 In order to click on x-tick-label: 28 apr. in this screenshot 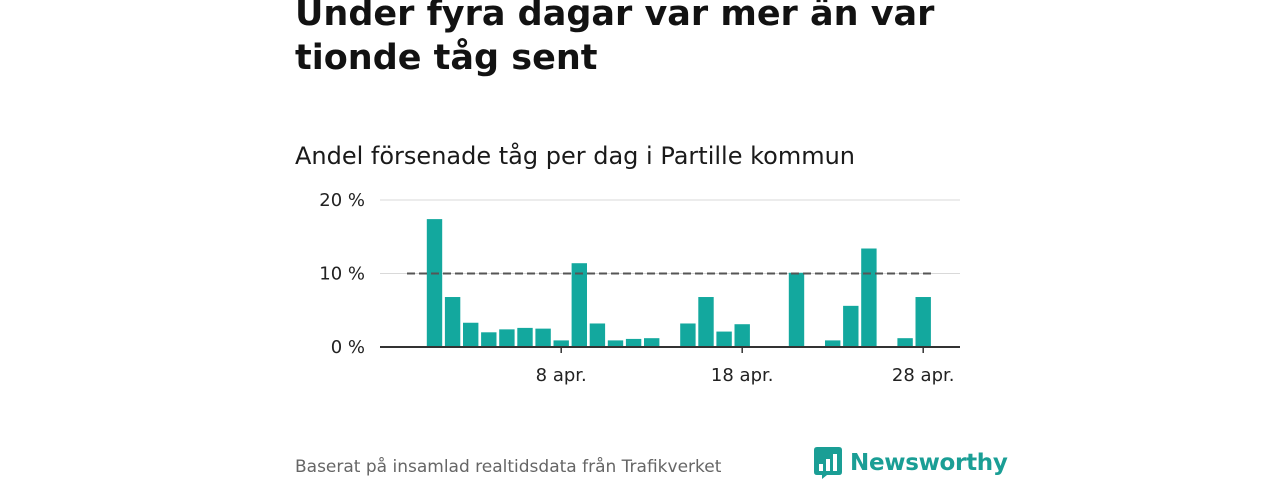, I will do `click(923, 375)`.